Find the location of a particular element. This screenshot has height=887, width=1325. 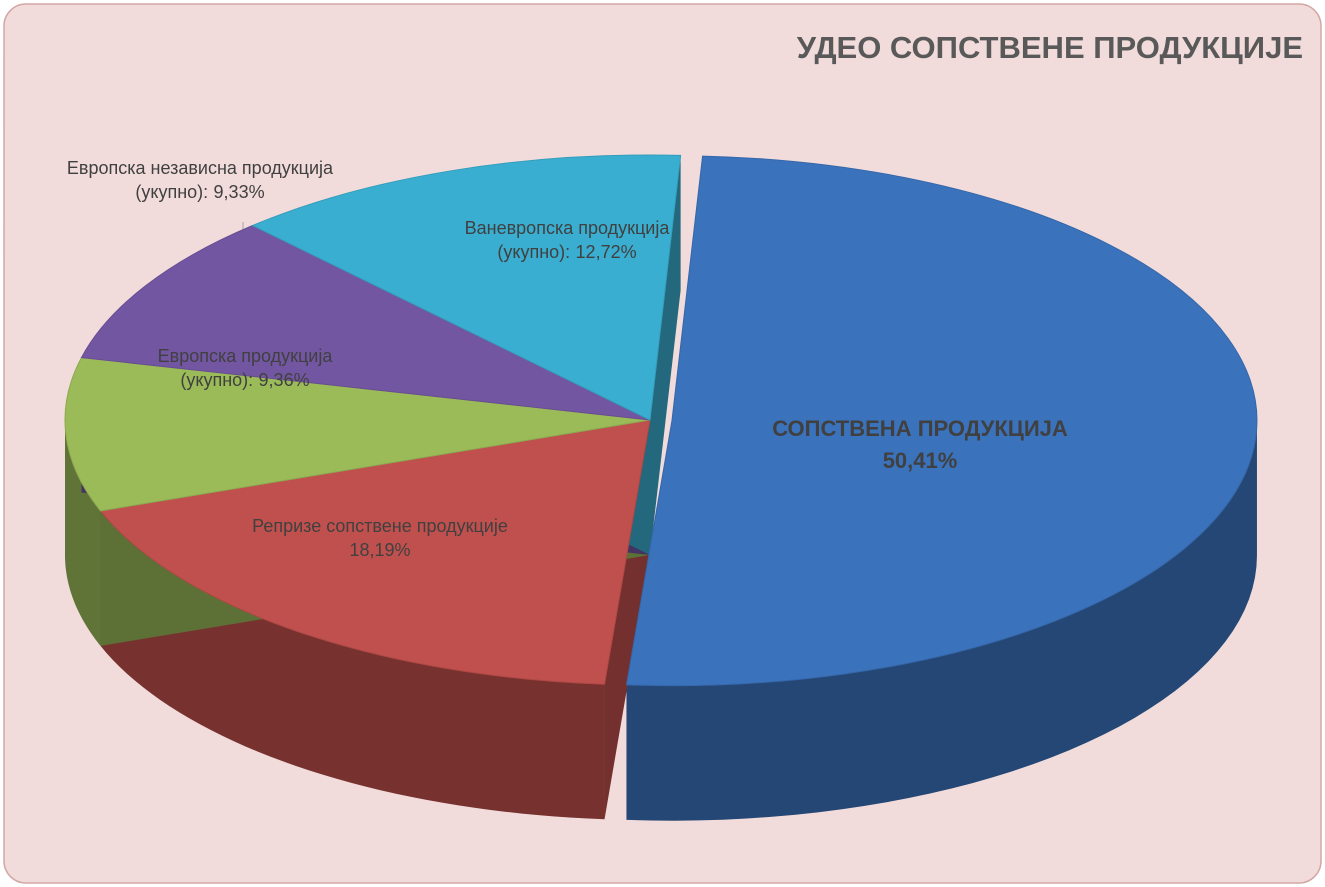

category-label: Ваневропска продукција (укупно): is located at coordinates (567, 240).